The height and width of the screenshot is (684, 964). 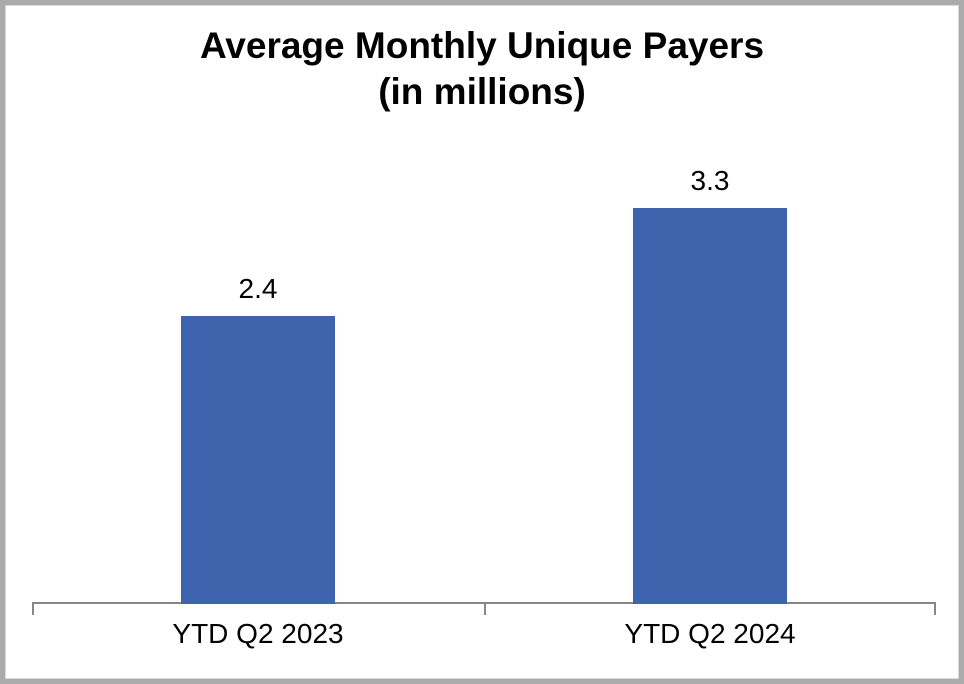 I want to click on category-label: YTD Q2 2023, so click(x=258, y=633).